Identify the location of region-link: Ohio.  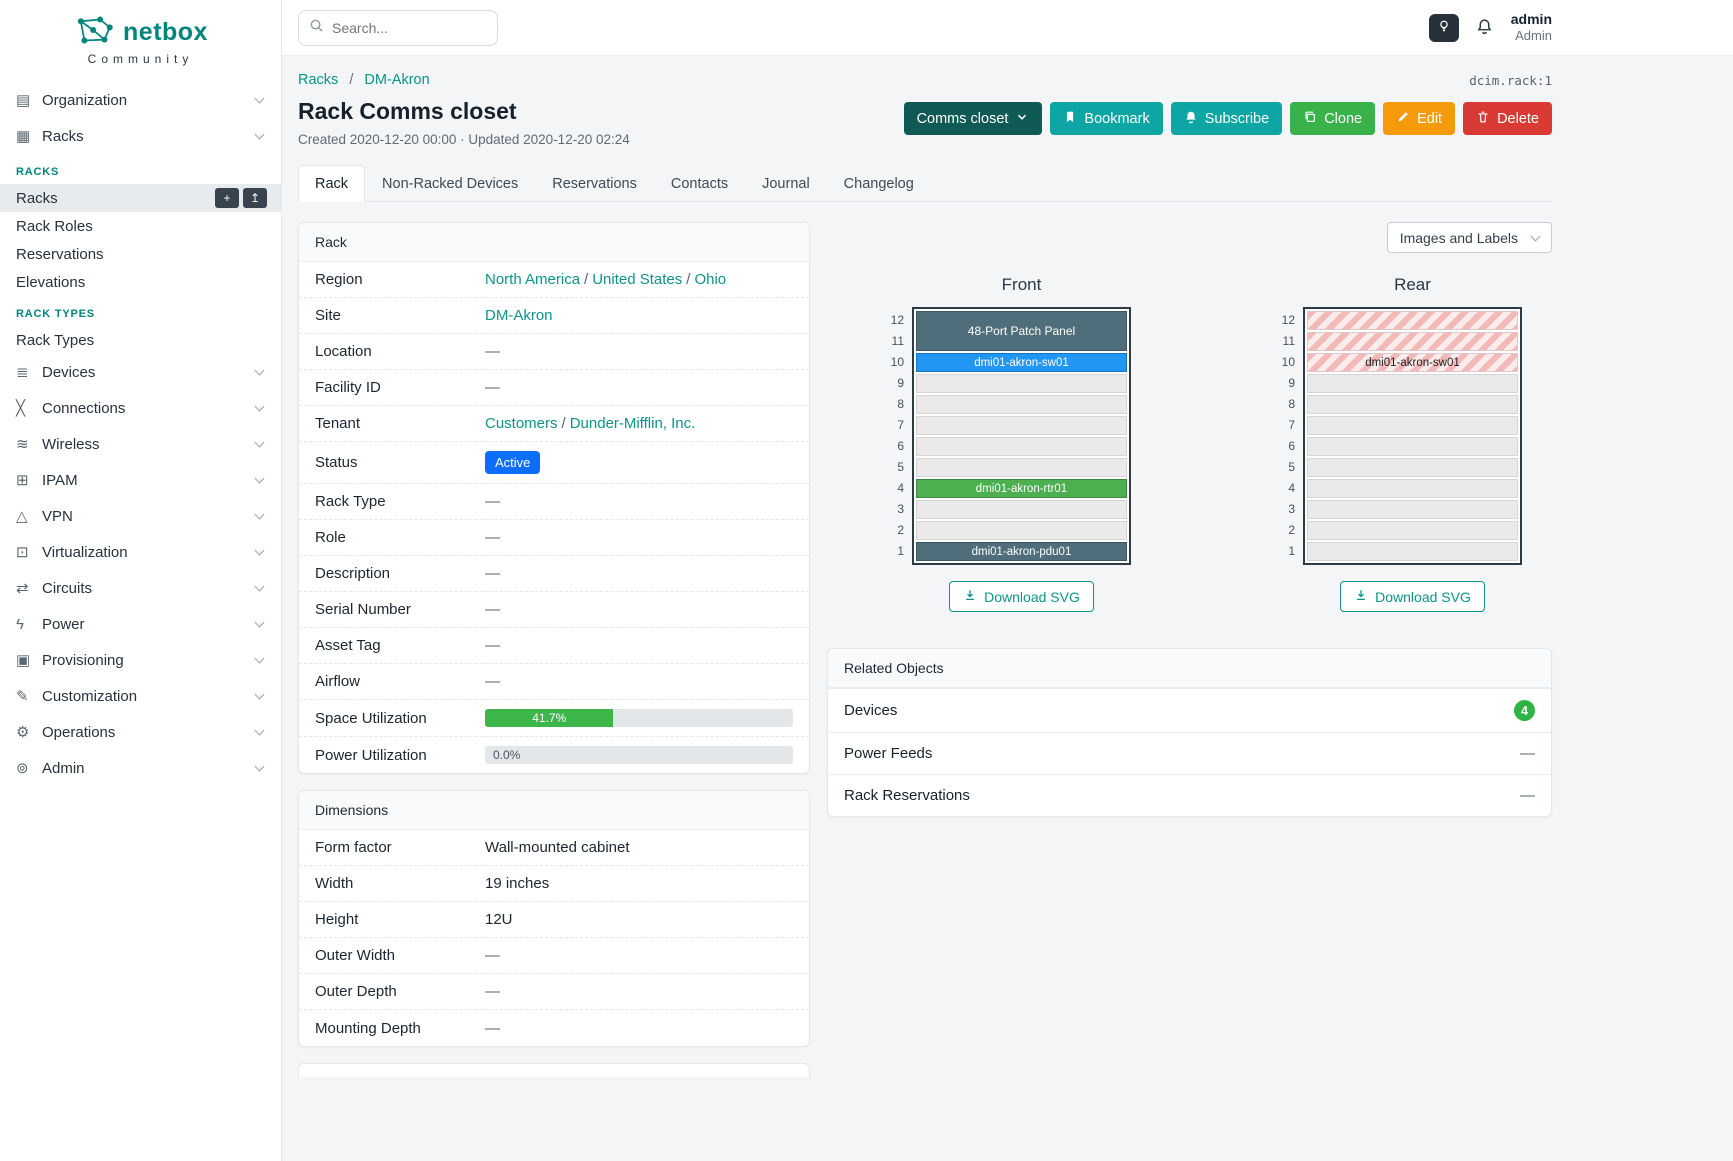
(710, 279).